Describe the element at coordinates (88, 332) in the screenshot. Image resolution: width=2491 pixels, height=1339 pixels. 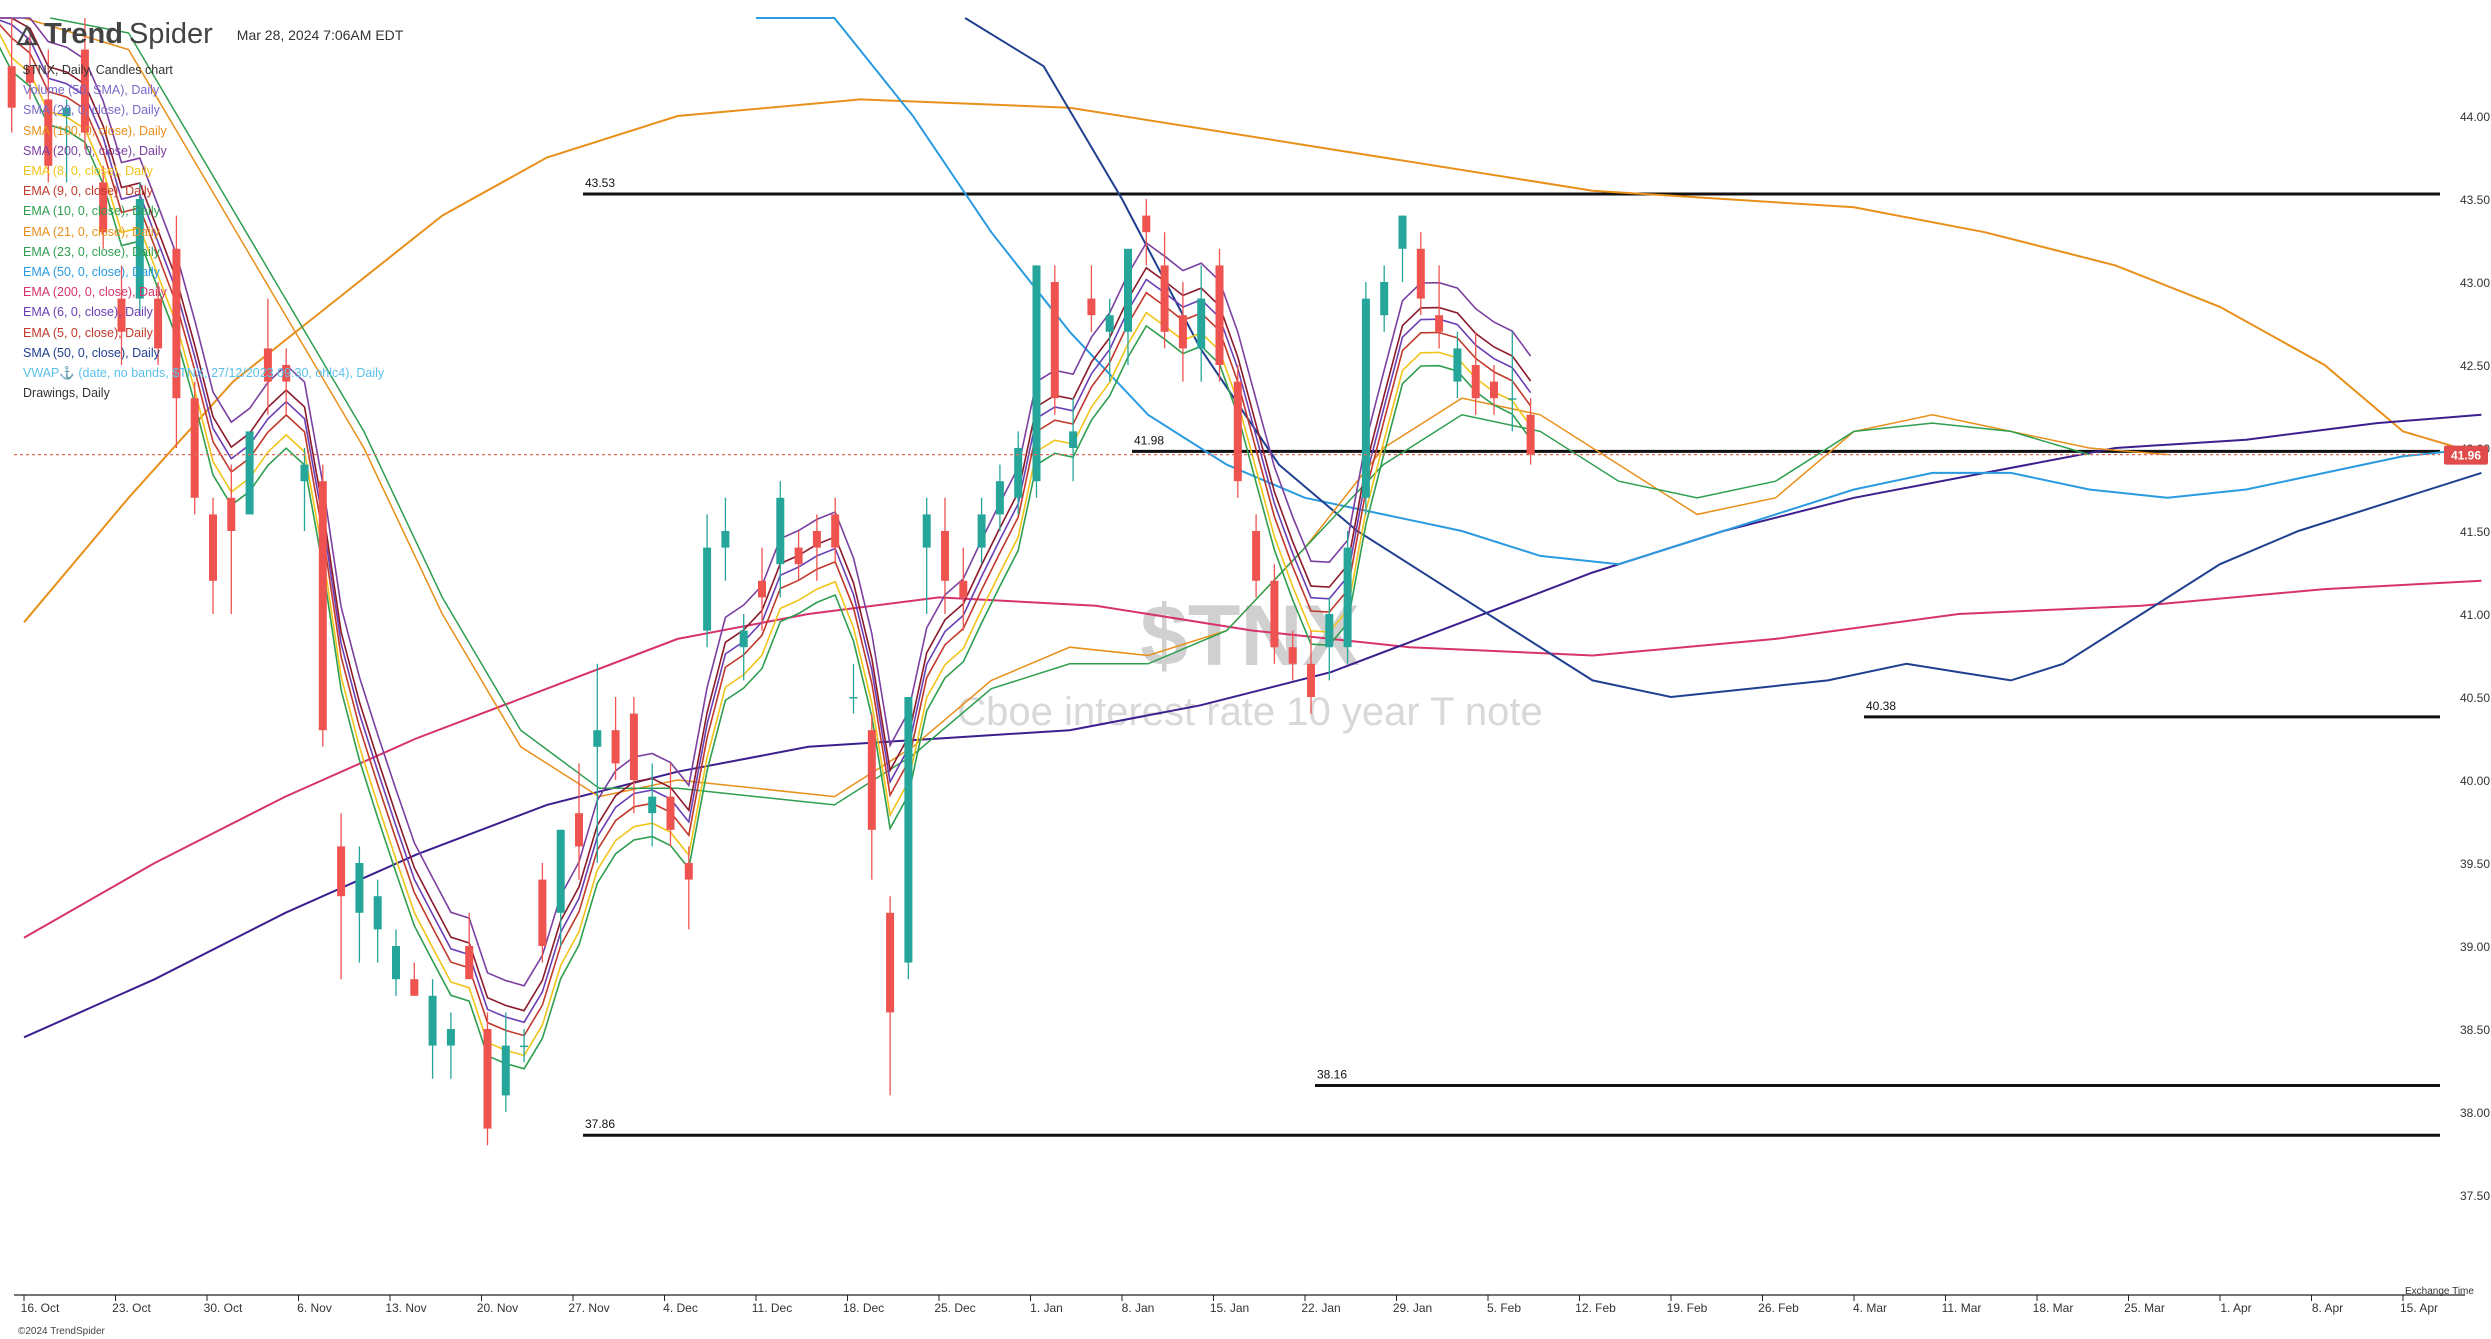
I see `legend-item: EMA (5, 0, close), Daily` at that location.